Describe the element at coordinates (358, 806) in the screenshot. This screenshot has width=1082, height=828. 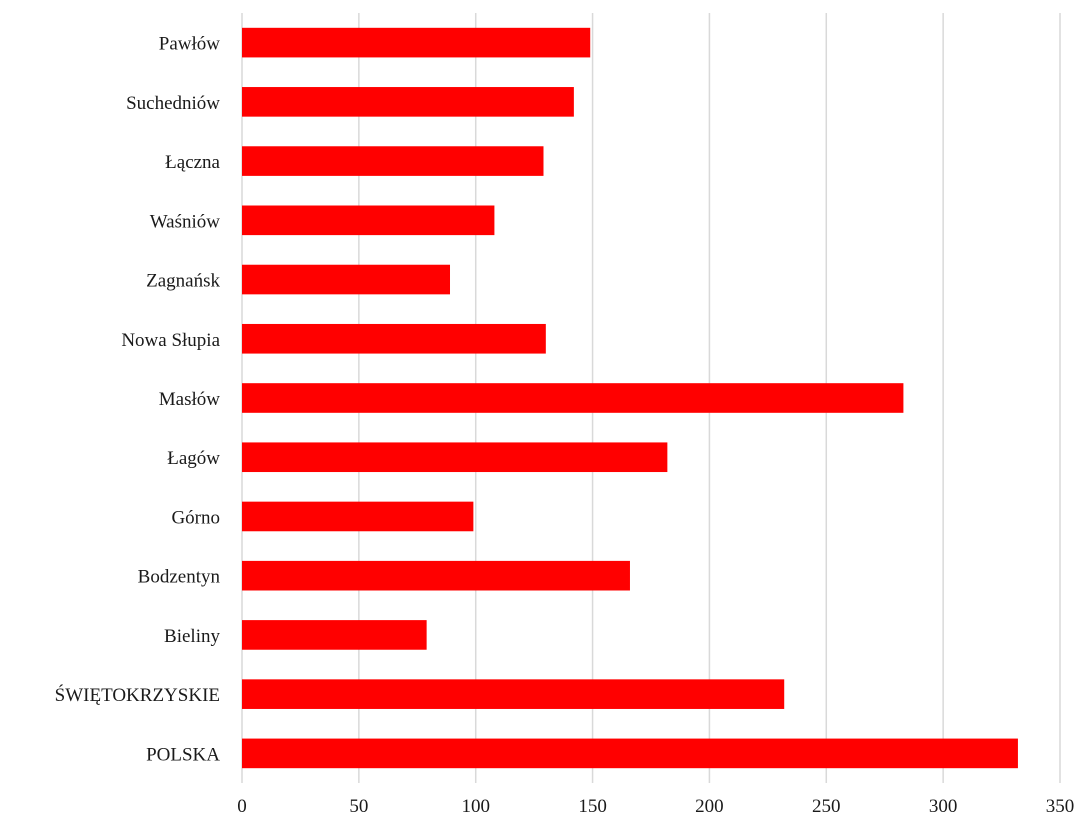
I see `x-tick-label: 50` at that location.